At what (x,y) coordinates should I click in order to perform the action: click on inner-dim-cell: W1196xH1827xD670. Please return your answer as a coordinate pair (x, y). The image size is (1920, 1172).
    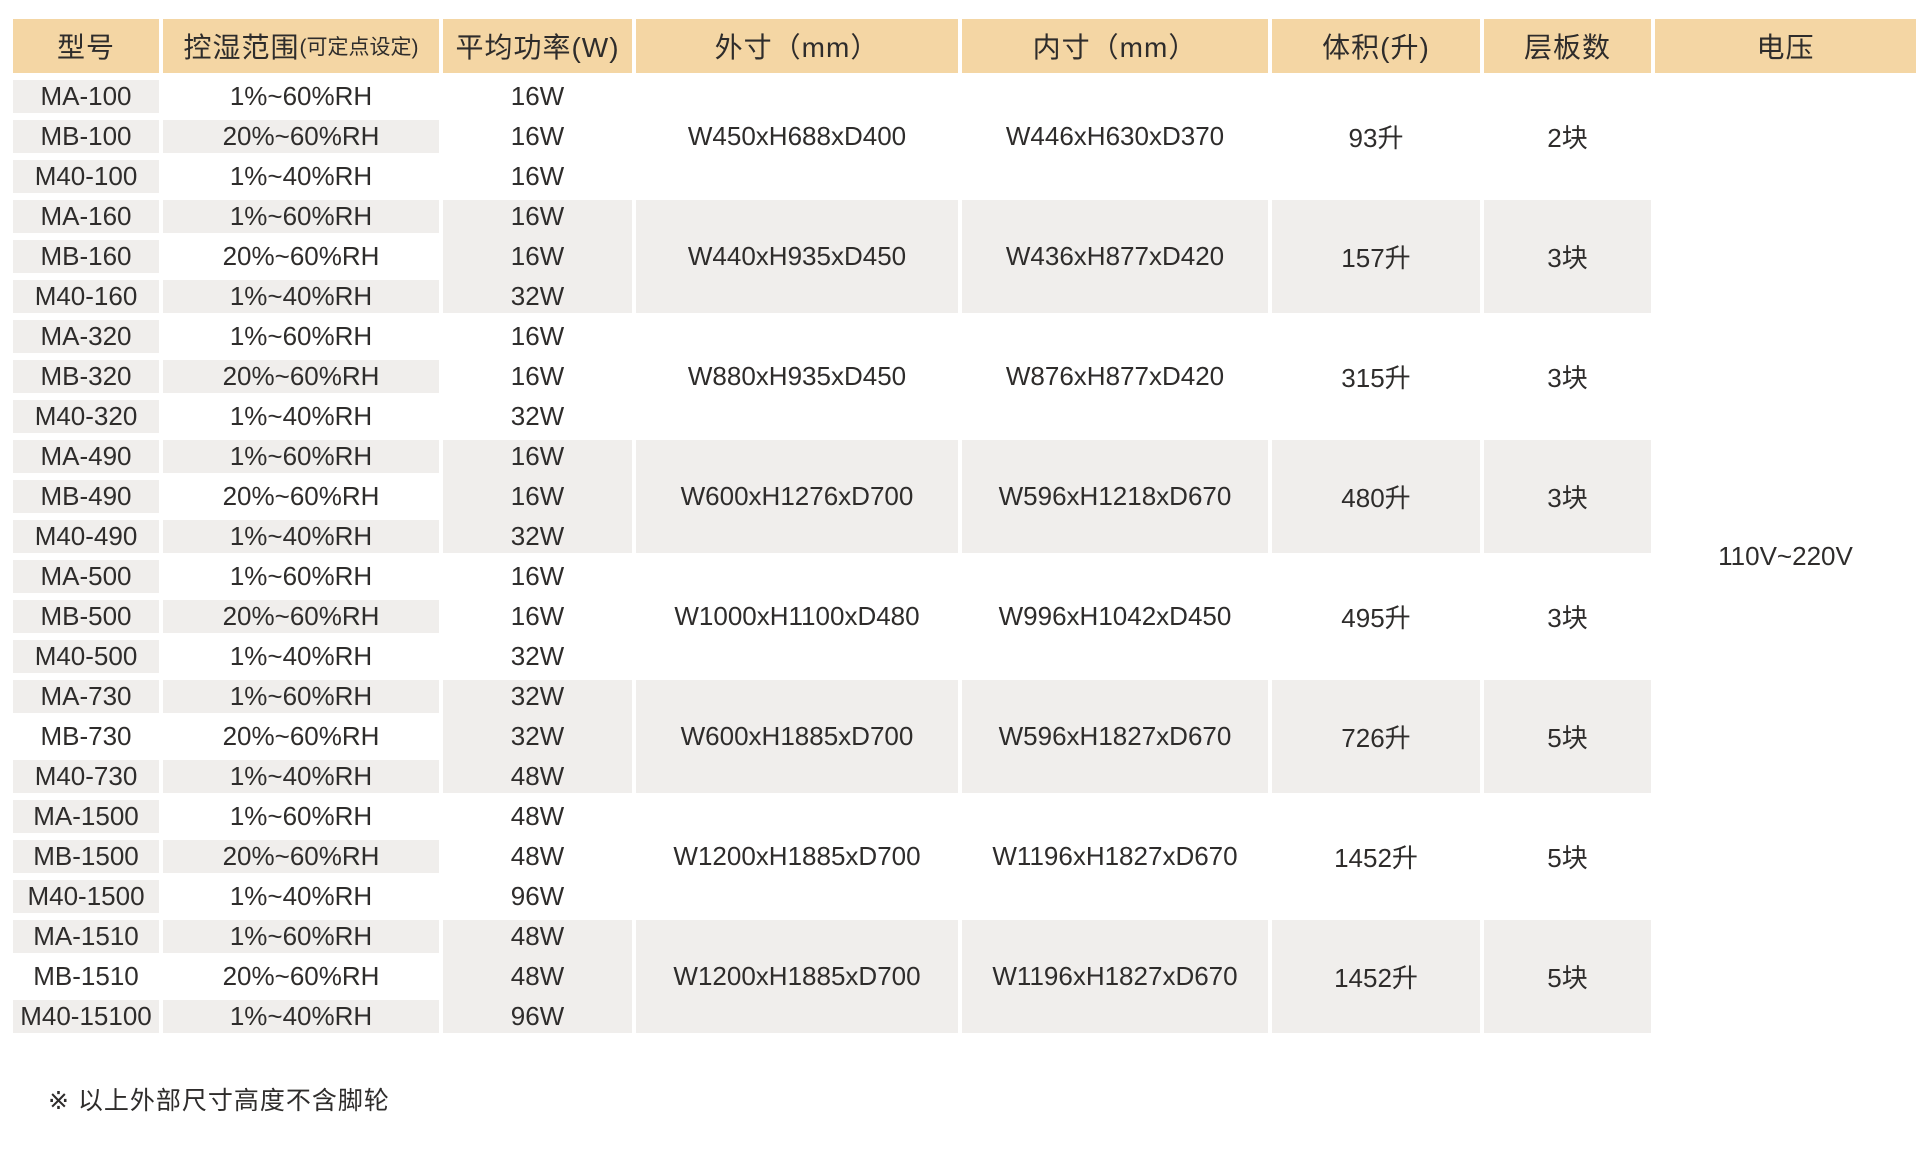
    Looking at the image, I should click on (1115, 856).